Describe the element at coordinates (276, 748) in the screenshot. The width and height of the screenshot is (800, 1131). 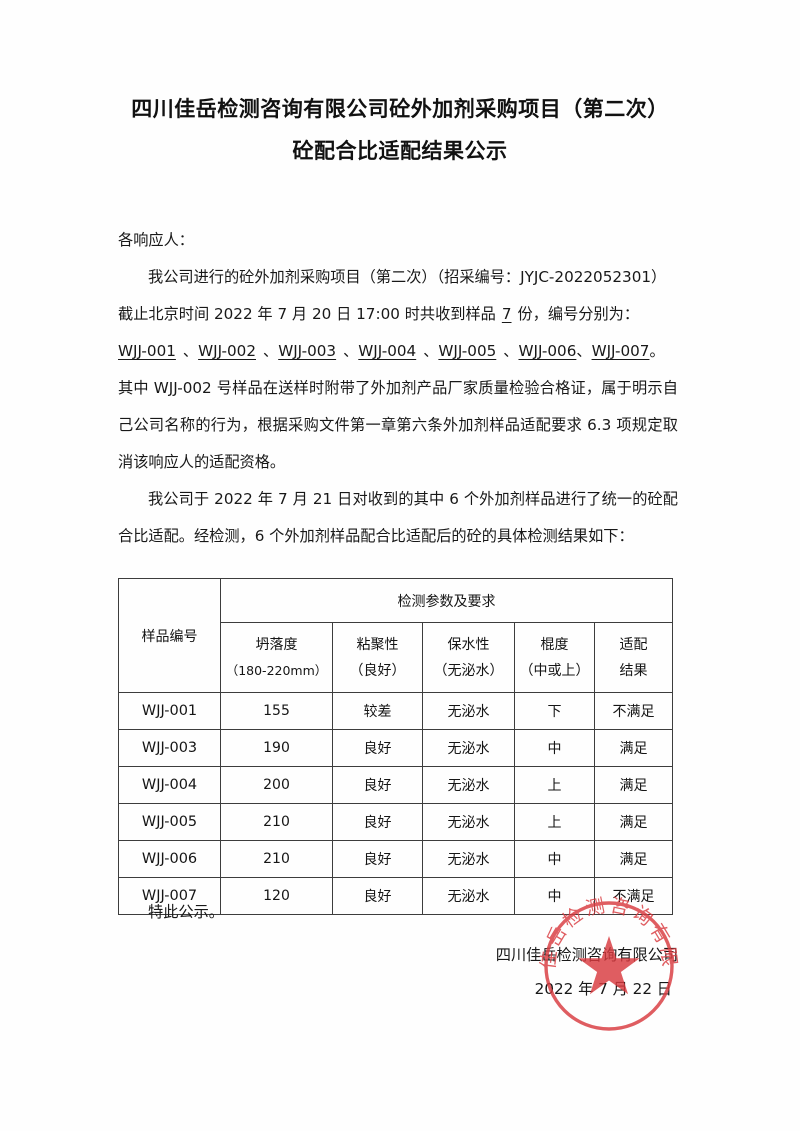
I see `cell-slump: 190` at that location.